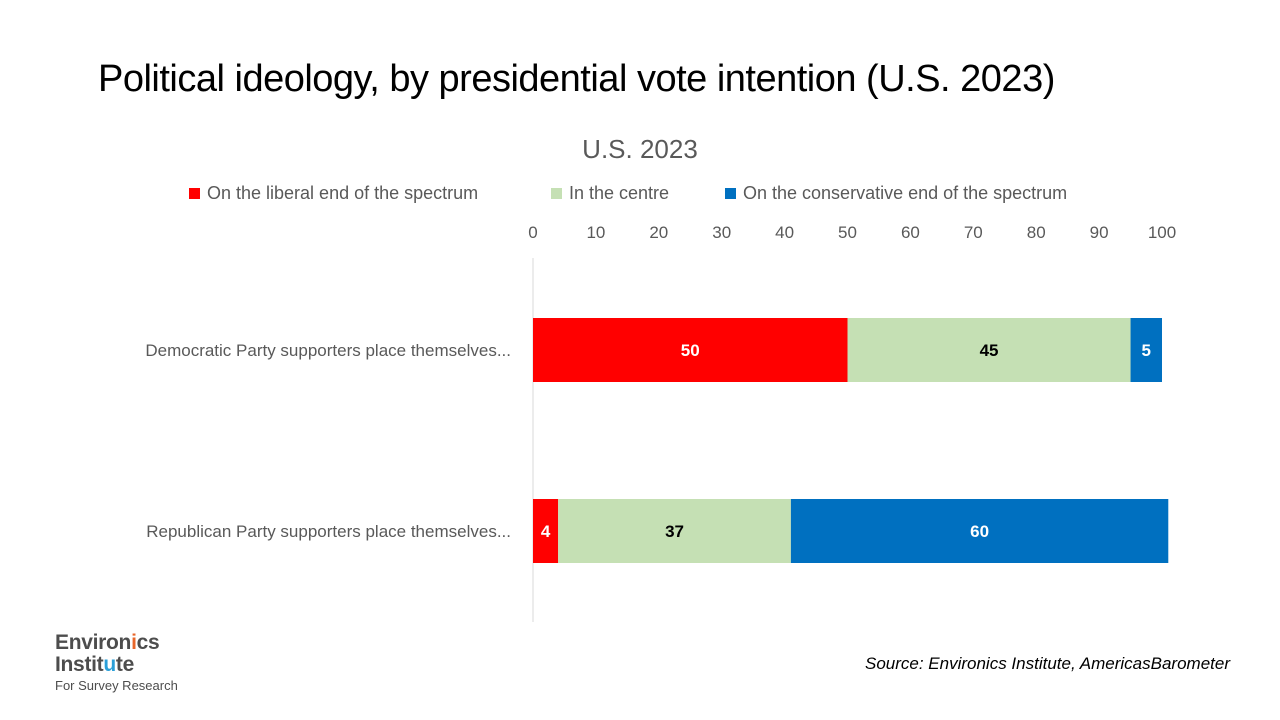 This screenshot has width=1280, height=720. Describe the element at coordinates (1036, 232) in the screenshot. I see `x-tick-label: 80` at that location.